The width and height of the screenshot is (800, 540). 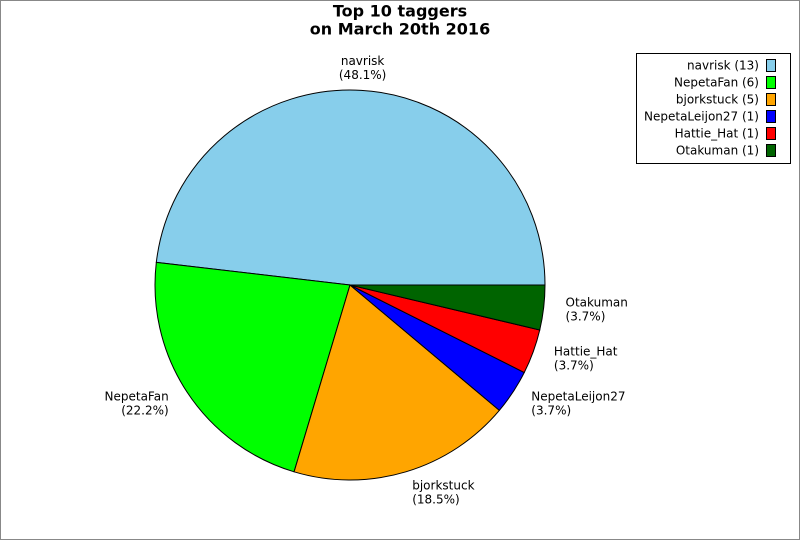 I want to click on legend-label: navrisk (13), so click(x=723, y=66).